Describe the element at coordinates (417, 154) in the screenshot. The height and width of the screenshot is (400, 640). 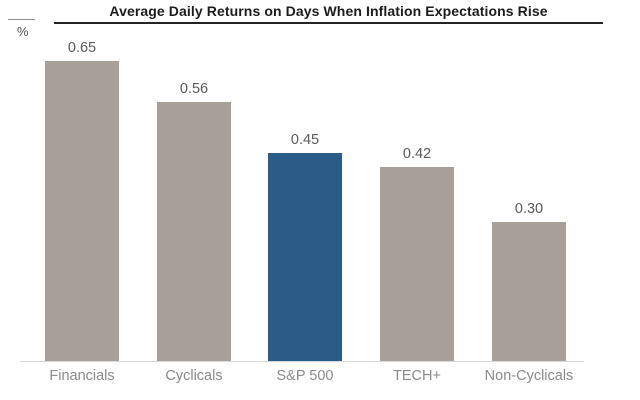
I see `bar-value-label-tech: 0.42` at that location.